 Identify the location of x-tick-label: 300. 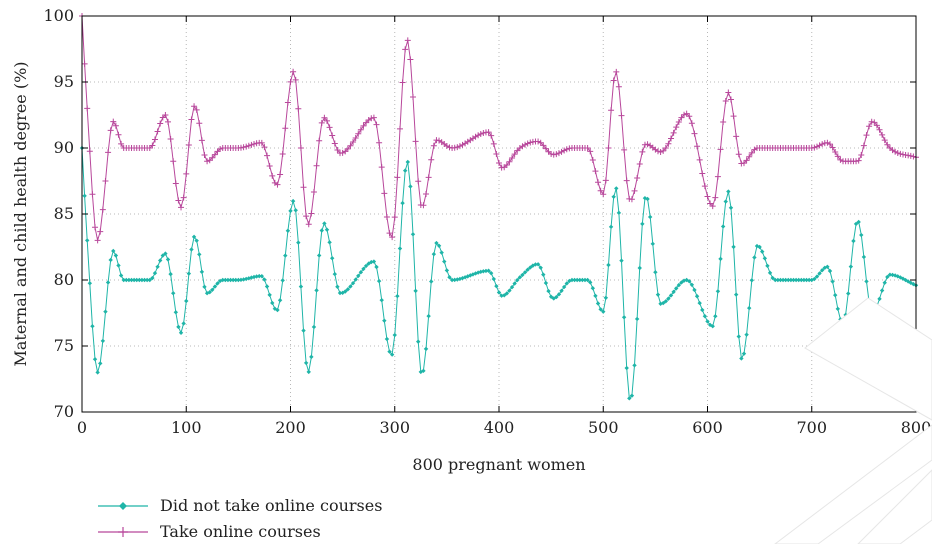
(394, 427).